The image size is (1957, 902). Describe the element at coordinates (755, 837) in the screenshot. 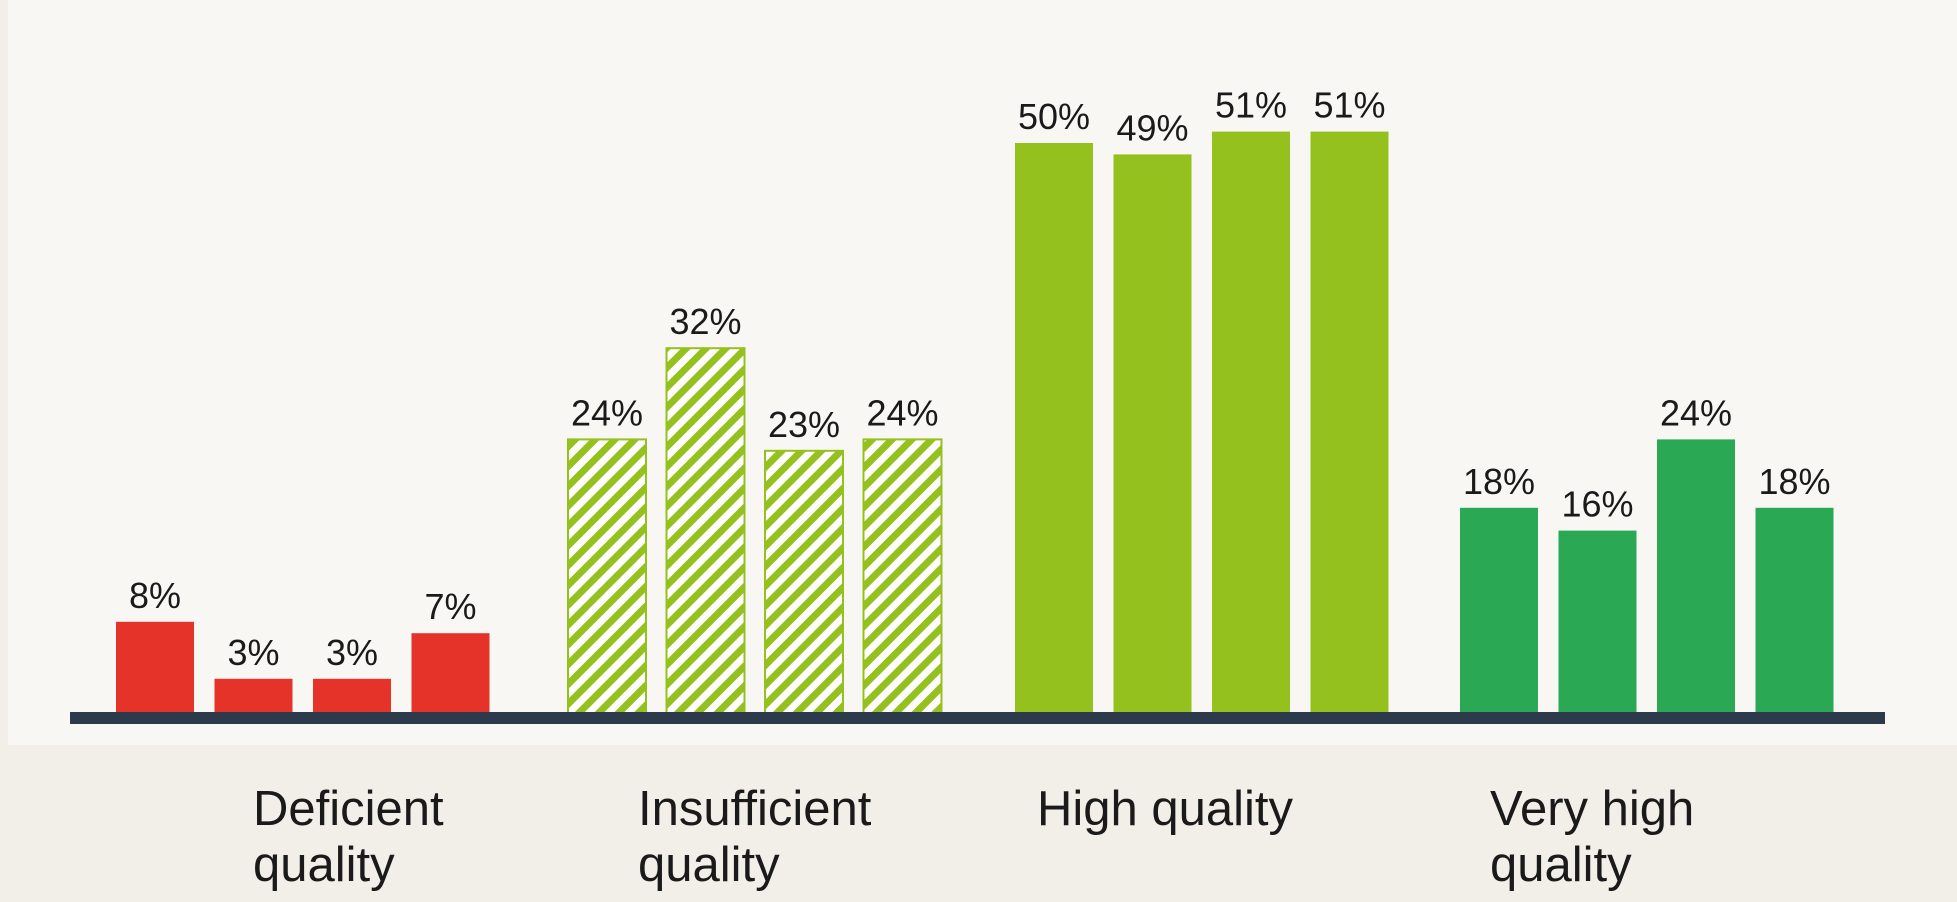

I see `category-label-2: Insufficient quality` at that location.